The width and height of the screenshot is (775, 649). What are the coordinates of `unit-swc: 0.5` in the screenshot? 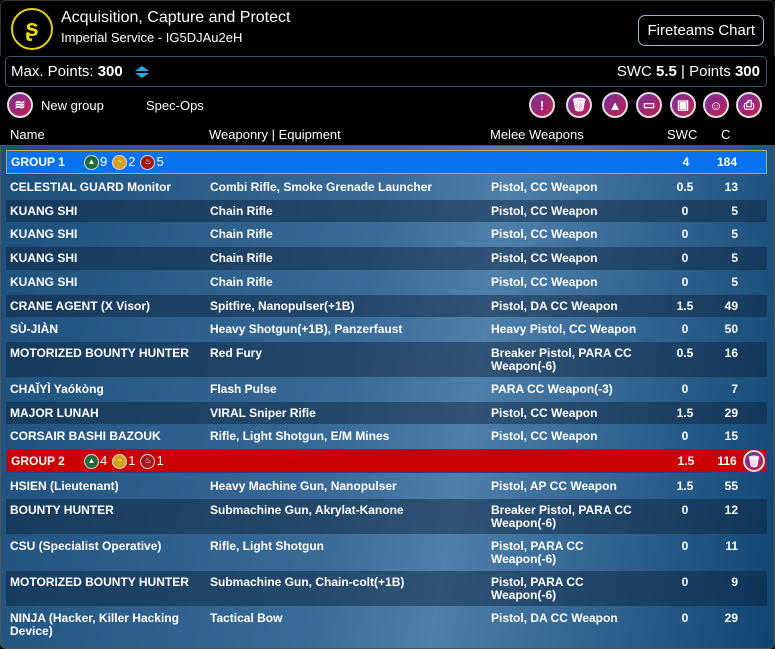 It's located at (685, 187).